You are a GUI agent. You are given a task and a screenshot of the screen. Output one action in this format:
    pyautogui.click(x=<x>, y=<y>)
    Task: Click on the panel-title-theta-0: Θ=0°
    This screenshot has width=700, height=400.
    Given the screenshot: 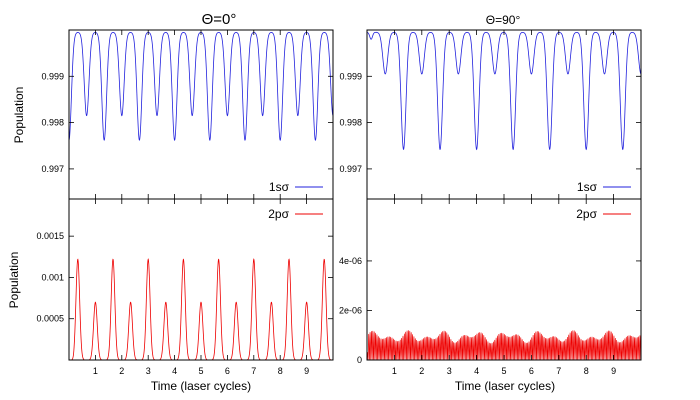 What is the action you would take?
    pyautogui.click(x=219, y=19)
    